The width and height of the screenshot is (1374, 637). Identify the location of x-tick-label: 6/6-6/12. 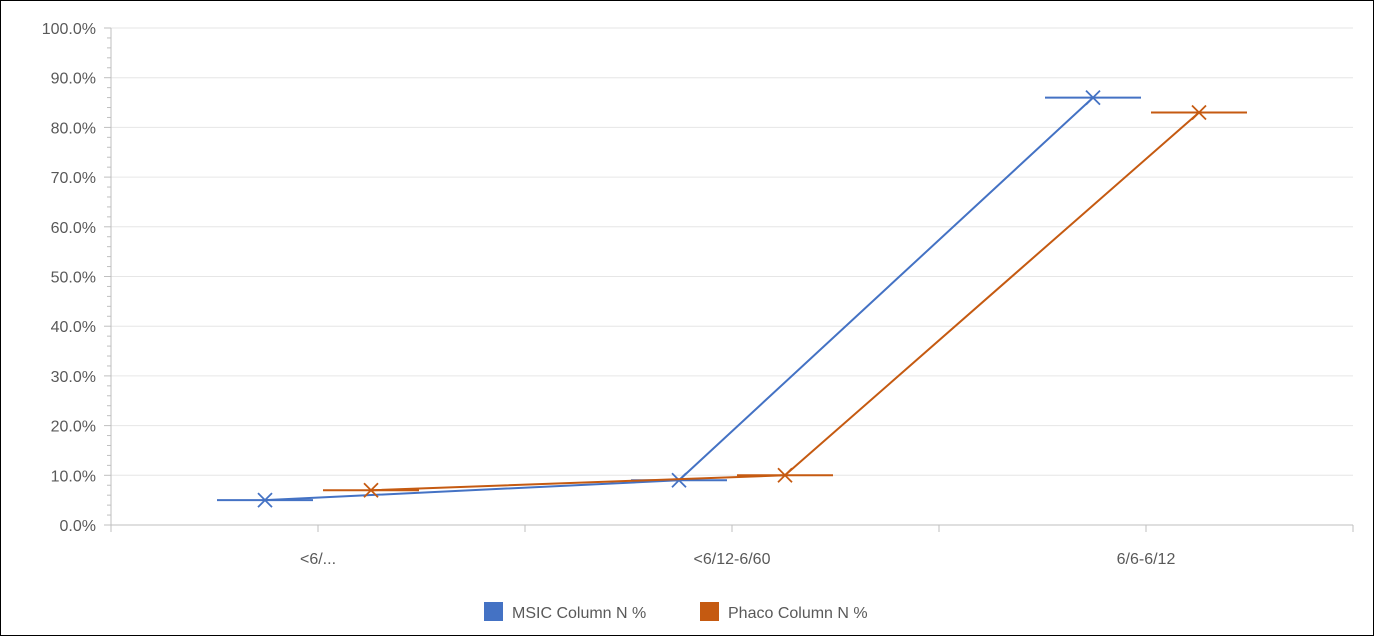
(1146, 559).